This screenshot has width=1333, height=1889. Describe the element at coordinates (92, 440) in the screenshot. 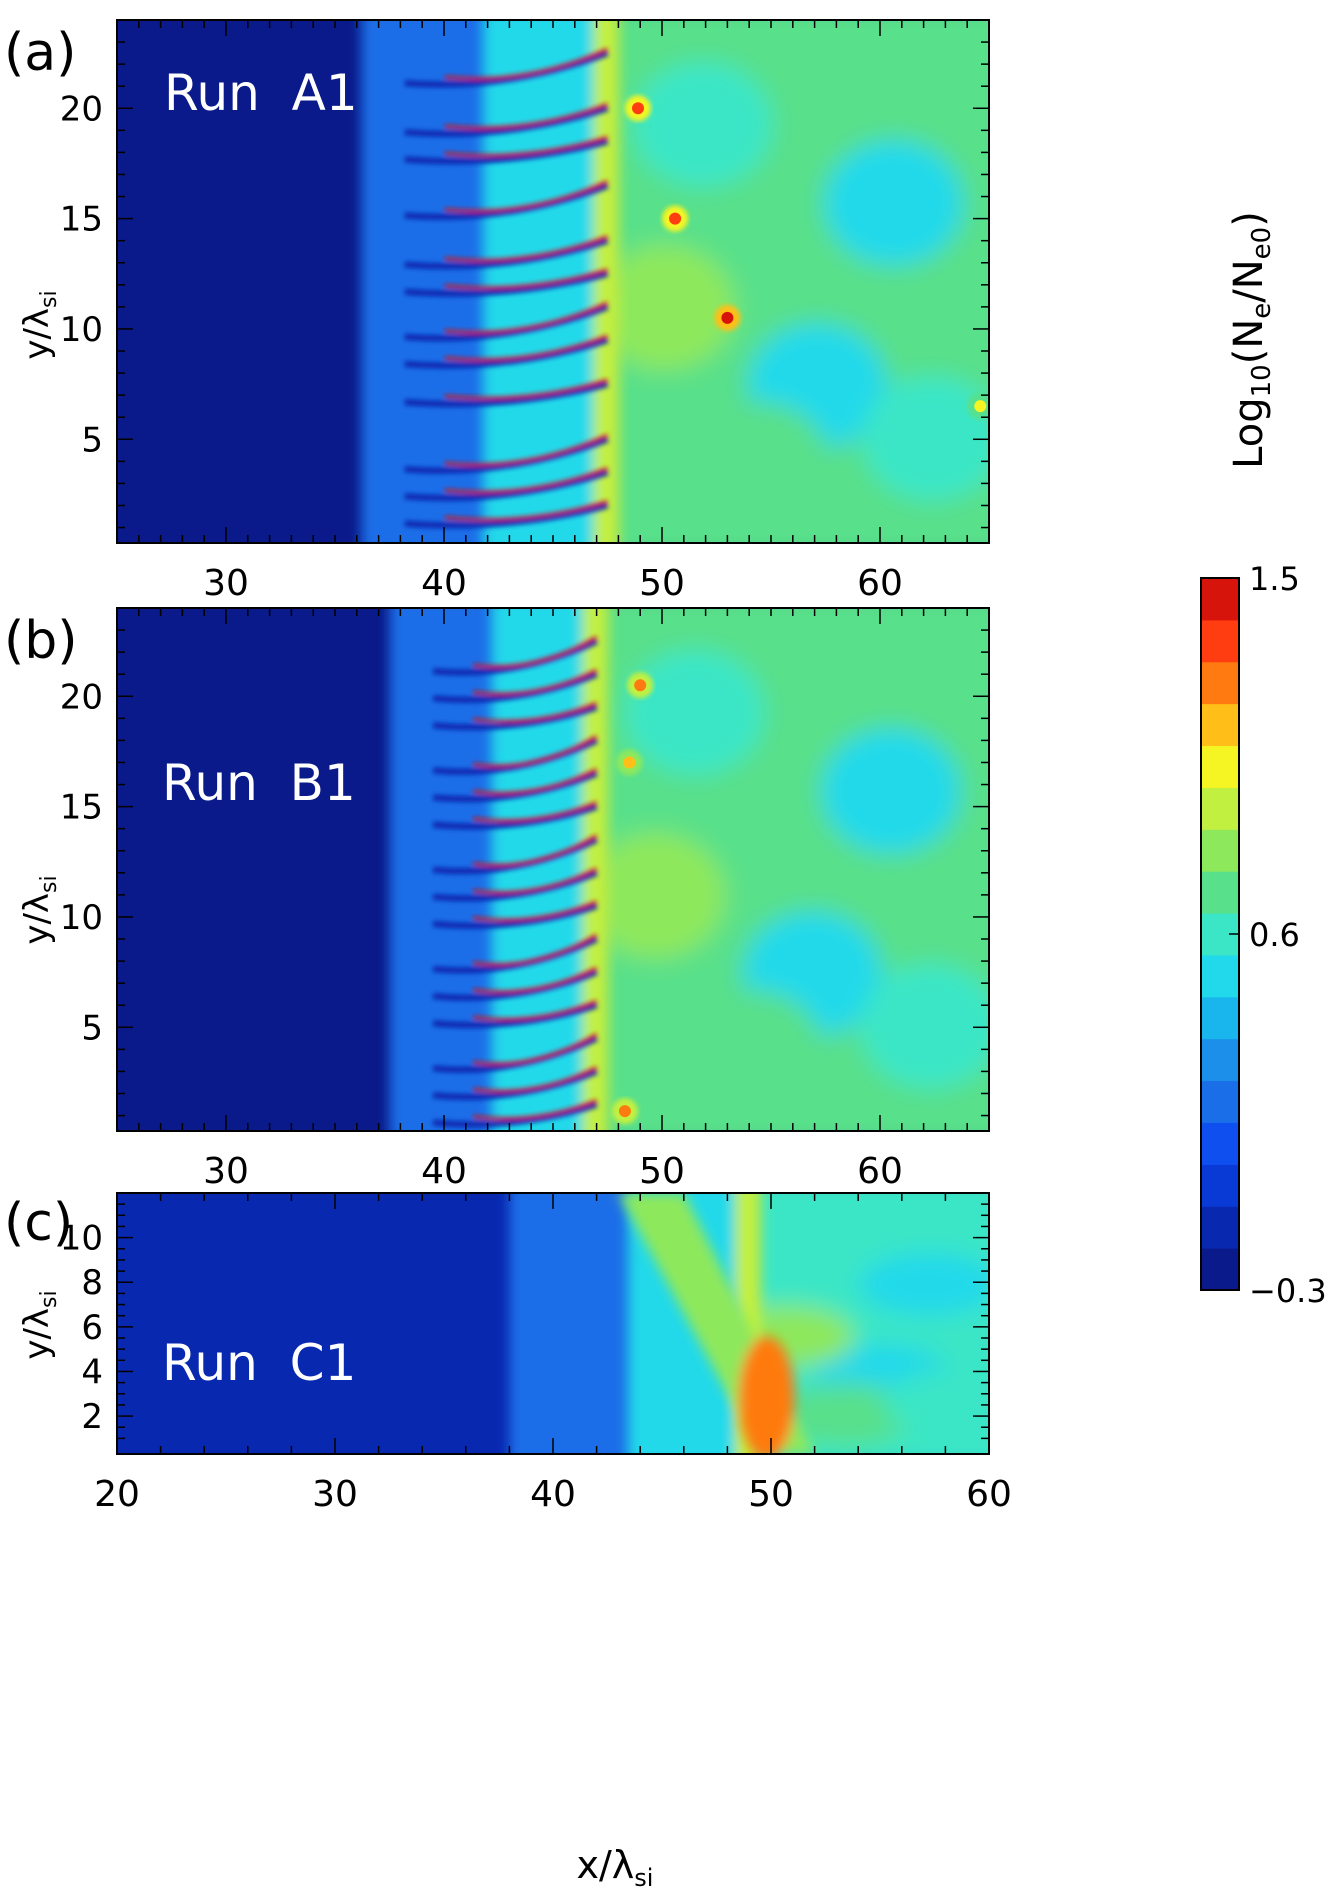

I see `y-tick-label: 5` at that location.